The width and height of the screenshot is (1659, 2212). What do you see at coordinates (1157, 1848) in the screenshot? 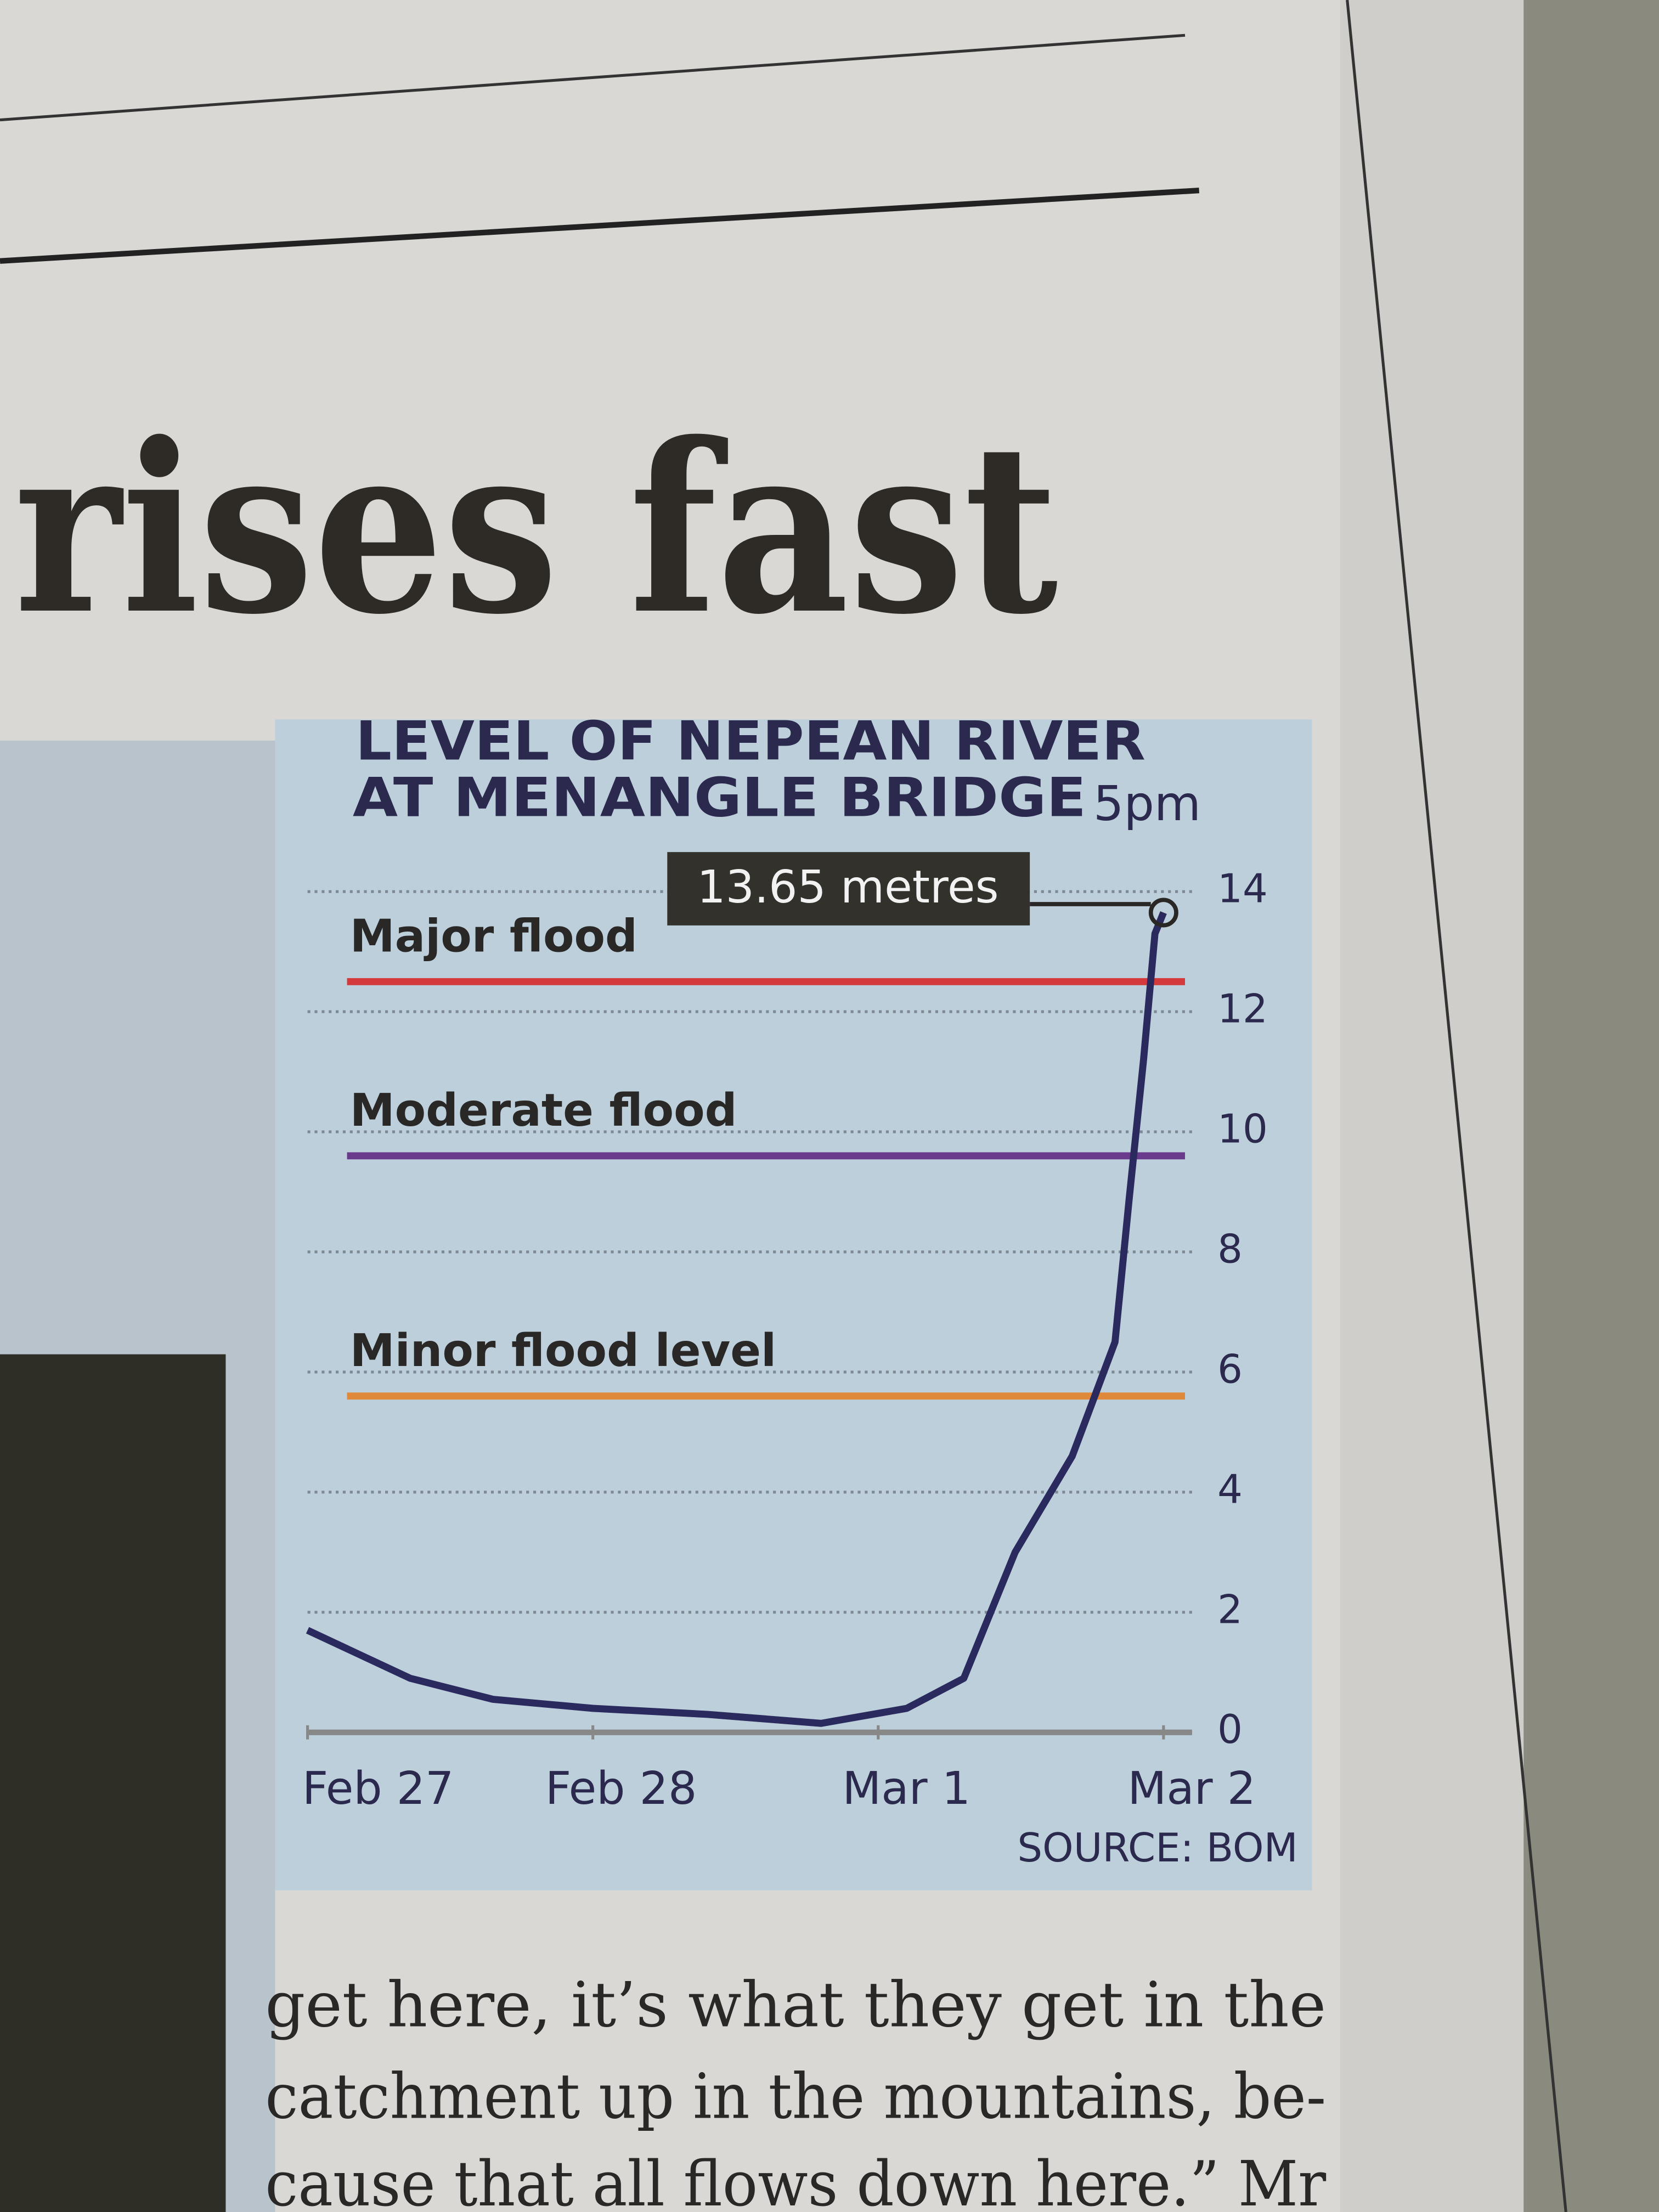
I see `source: SOURCE: BOM` at bounding box center [1157, 1848].